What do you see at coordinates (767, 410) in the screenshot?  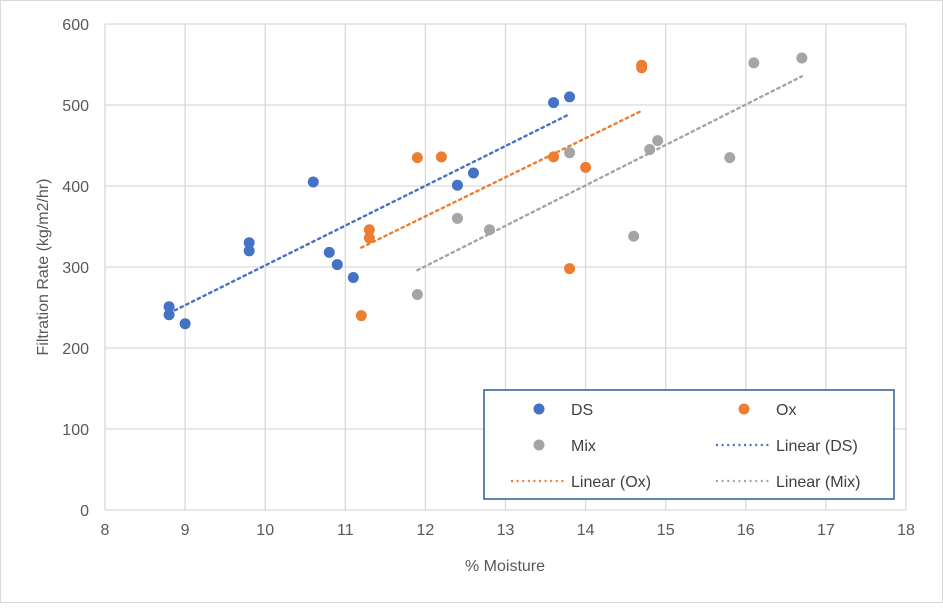 I see `legend-item-ox: Ox` at bounding box center [767, 410].